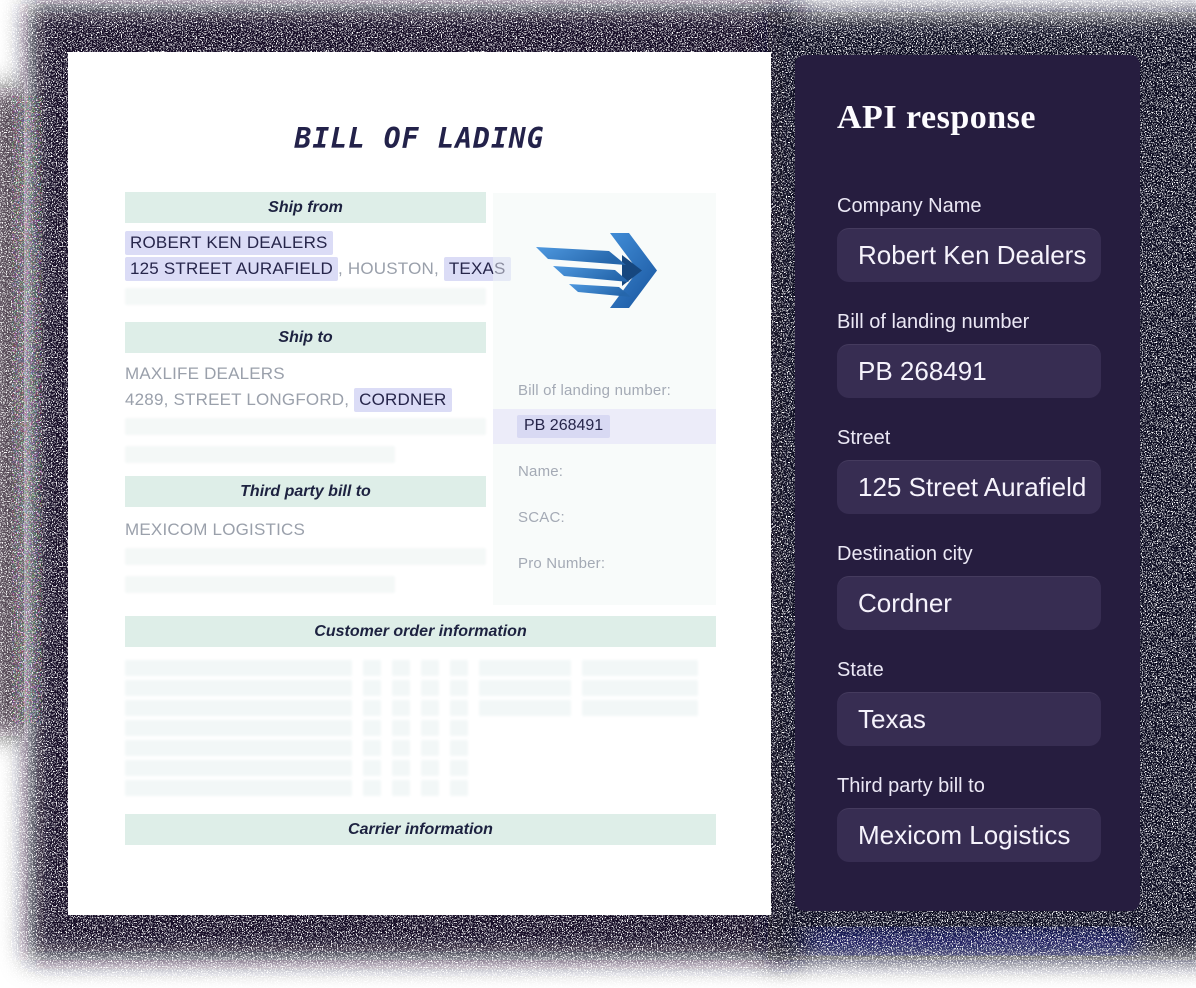 The width and height of the screenshot is (1196, 988). I want to click on bol-number-band: PB 268491, so click(604, 426).